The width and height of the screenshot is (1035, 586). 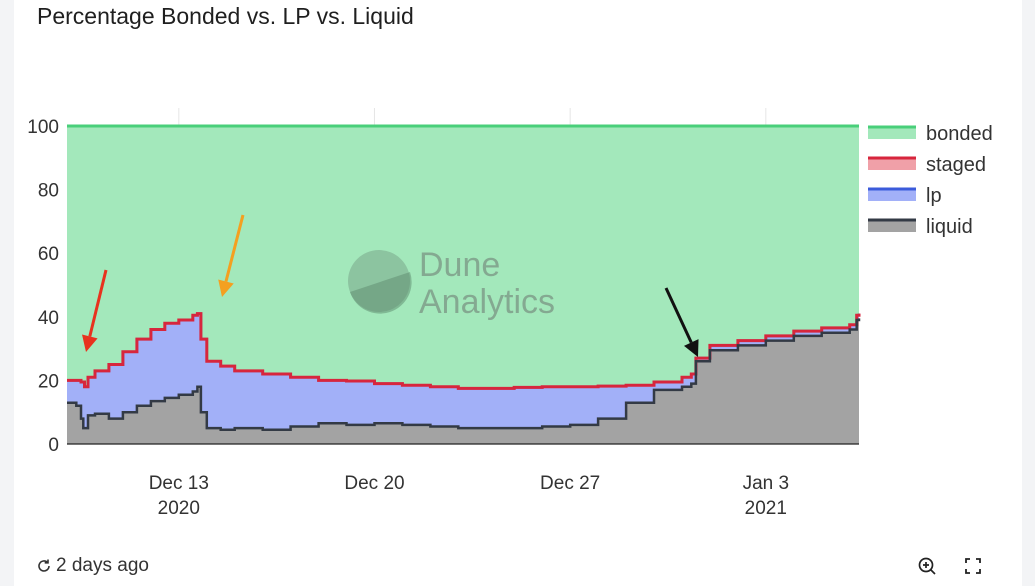 I want to click on legend-label: lp, so click(x=934, y=196).